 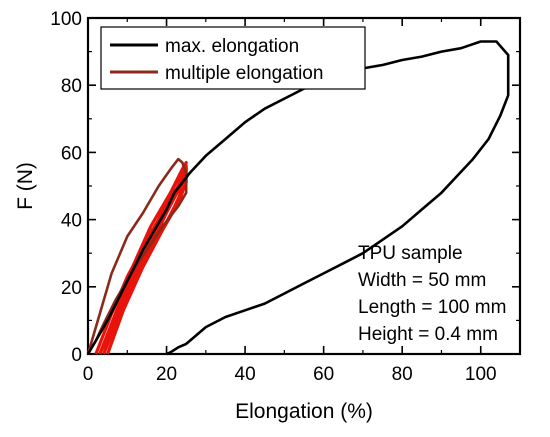 I want to click on legend-label-multiple-elongation: multiple elongation, so click(x=244, y=73).